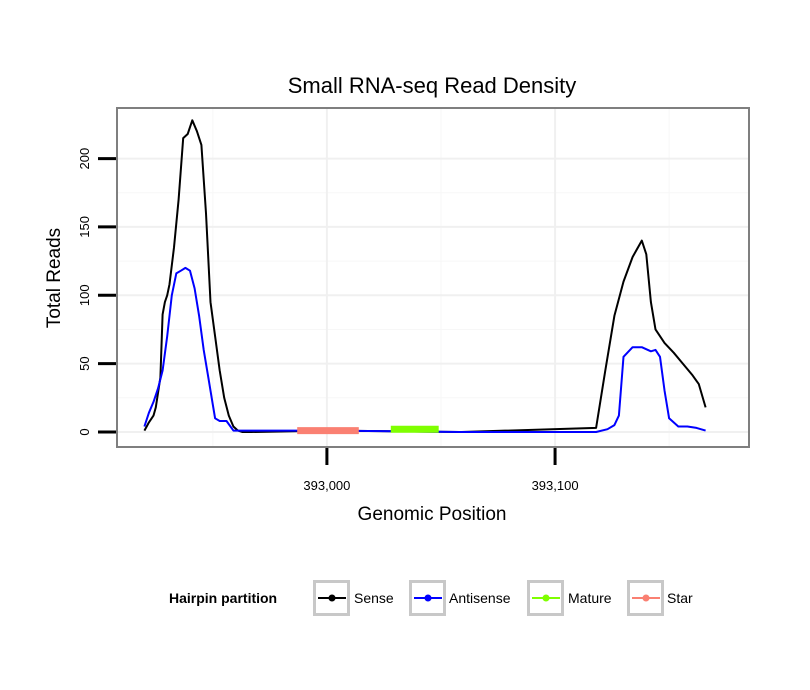 The width and height of the screenshot is (810, 690). Describe the element at coordinates (84, 159) in the screenshot. I see `y-tick-label: 200` at that location.